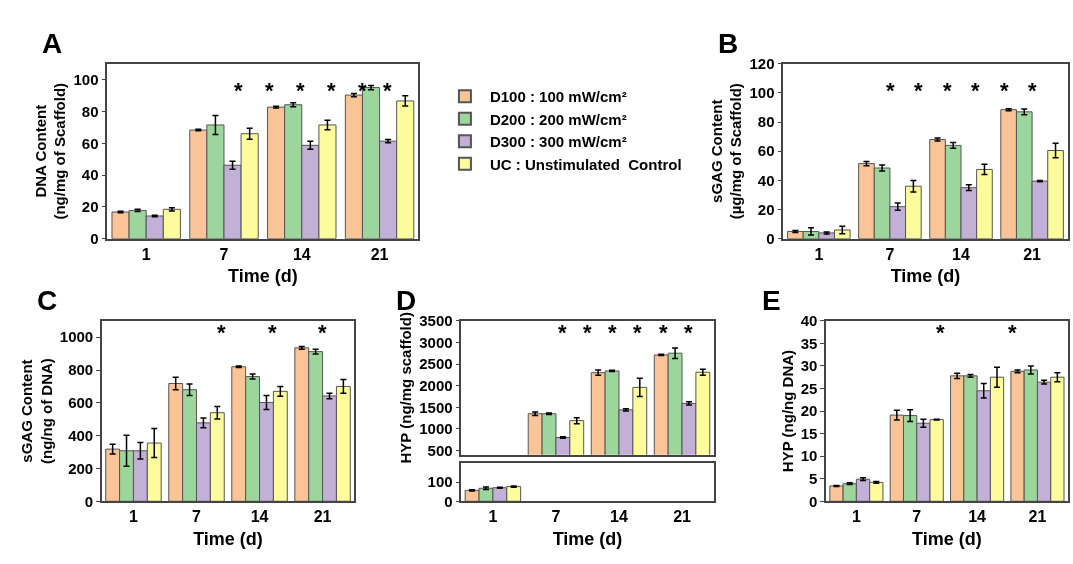 The height and width of the screenshot is (564, 1073). I want to click on y-tick-label: 120, so click(762, 63).